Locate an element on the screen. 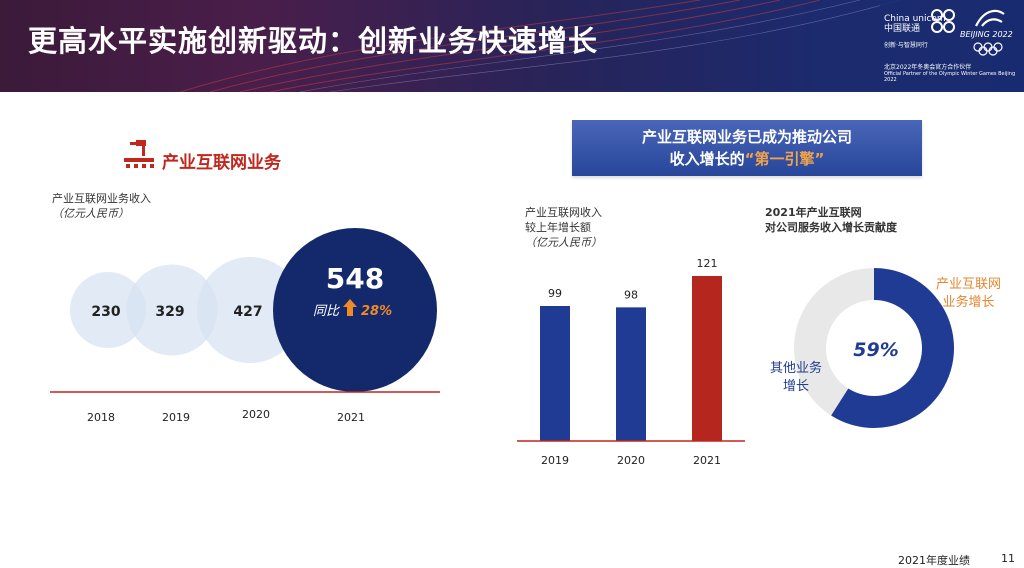  bar-year-2019: 2019 is located at coordinates (555, 460).